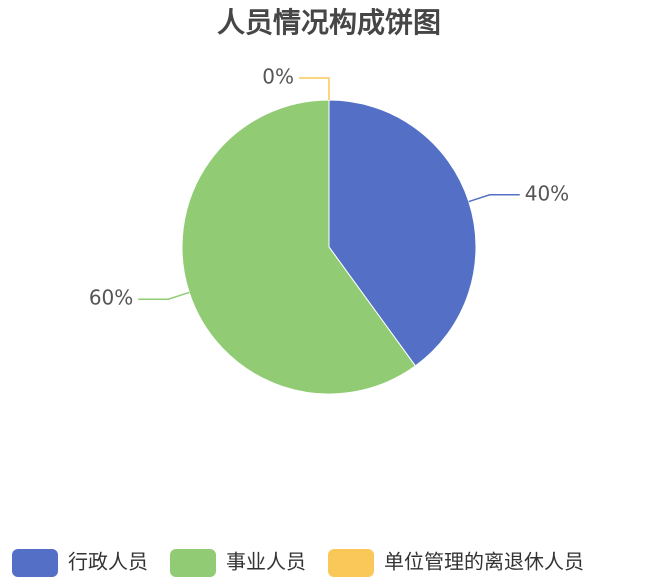  What do you see at coordinates (266, 562) in the screenshot?
I see `legend-label: 事业人员` at bounding box center [266, 562].